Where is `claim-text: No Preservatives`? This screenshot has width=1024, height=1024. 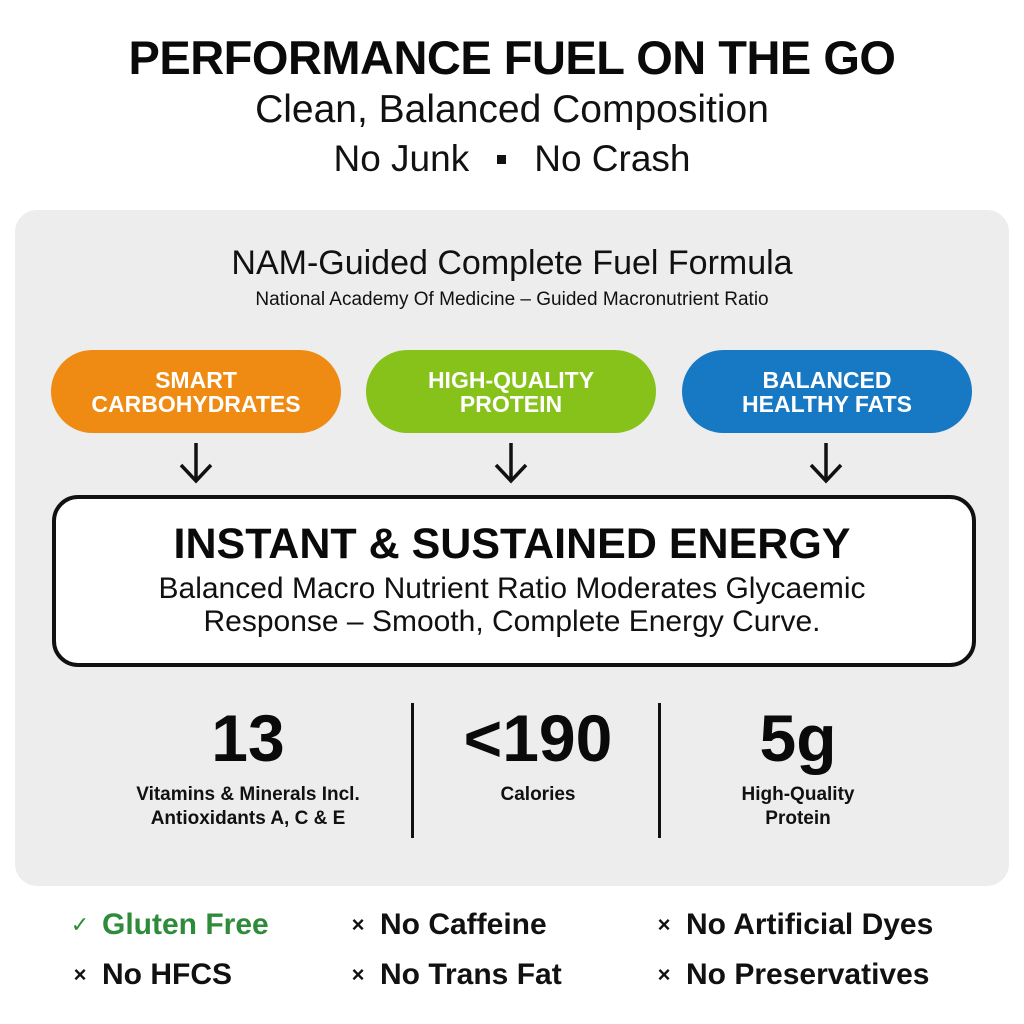 claim-text: No Preservatives is located at coordinates (808, 974).